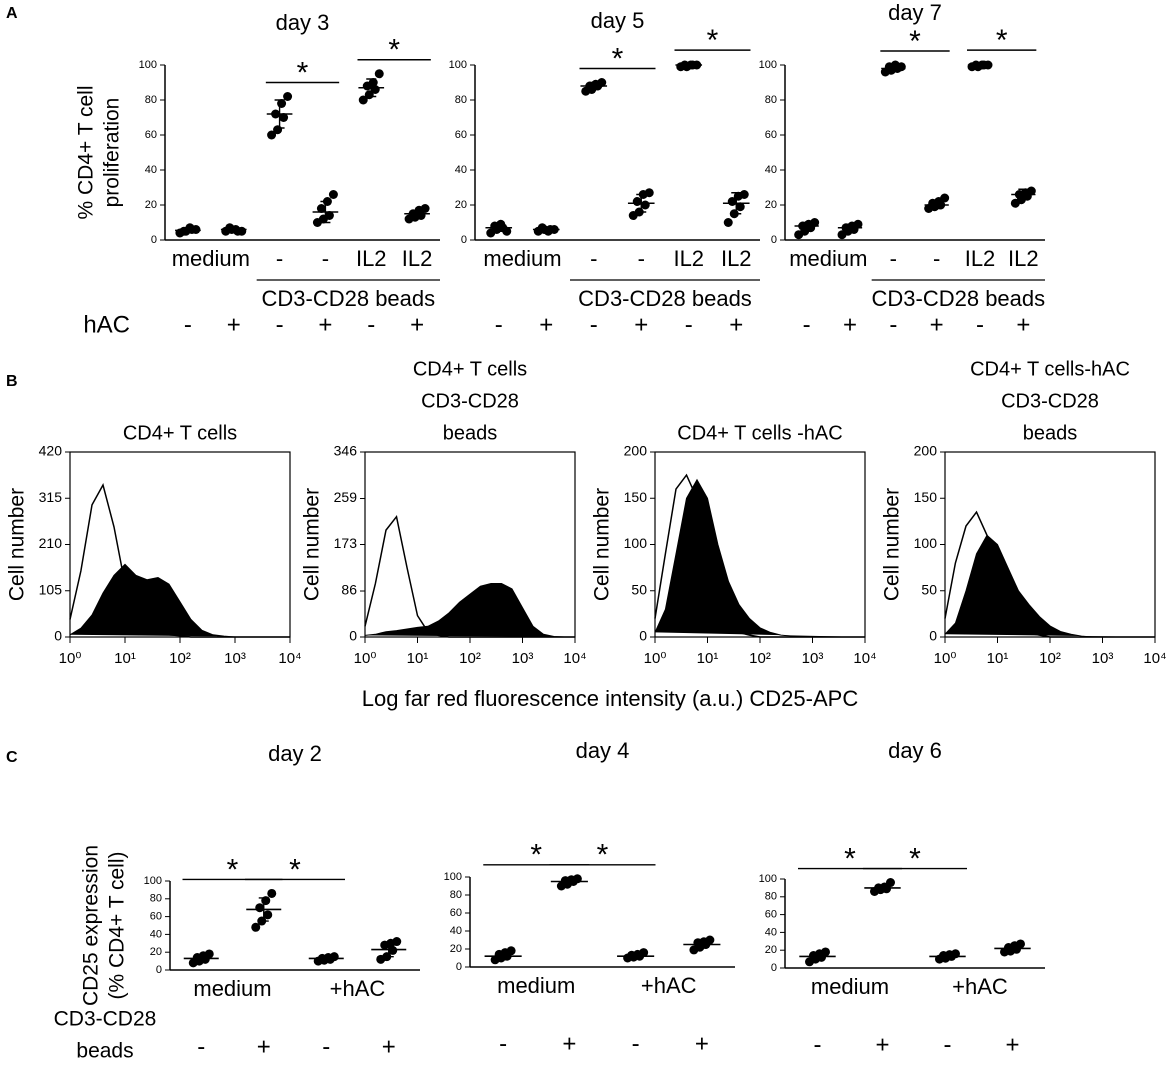 The height and width of the screenshot is (1075, 1173). Describe the element at coordinates (349, 590) in the screenshot. I see `y-tick-label: 86` at that location.